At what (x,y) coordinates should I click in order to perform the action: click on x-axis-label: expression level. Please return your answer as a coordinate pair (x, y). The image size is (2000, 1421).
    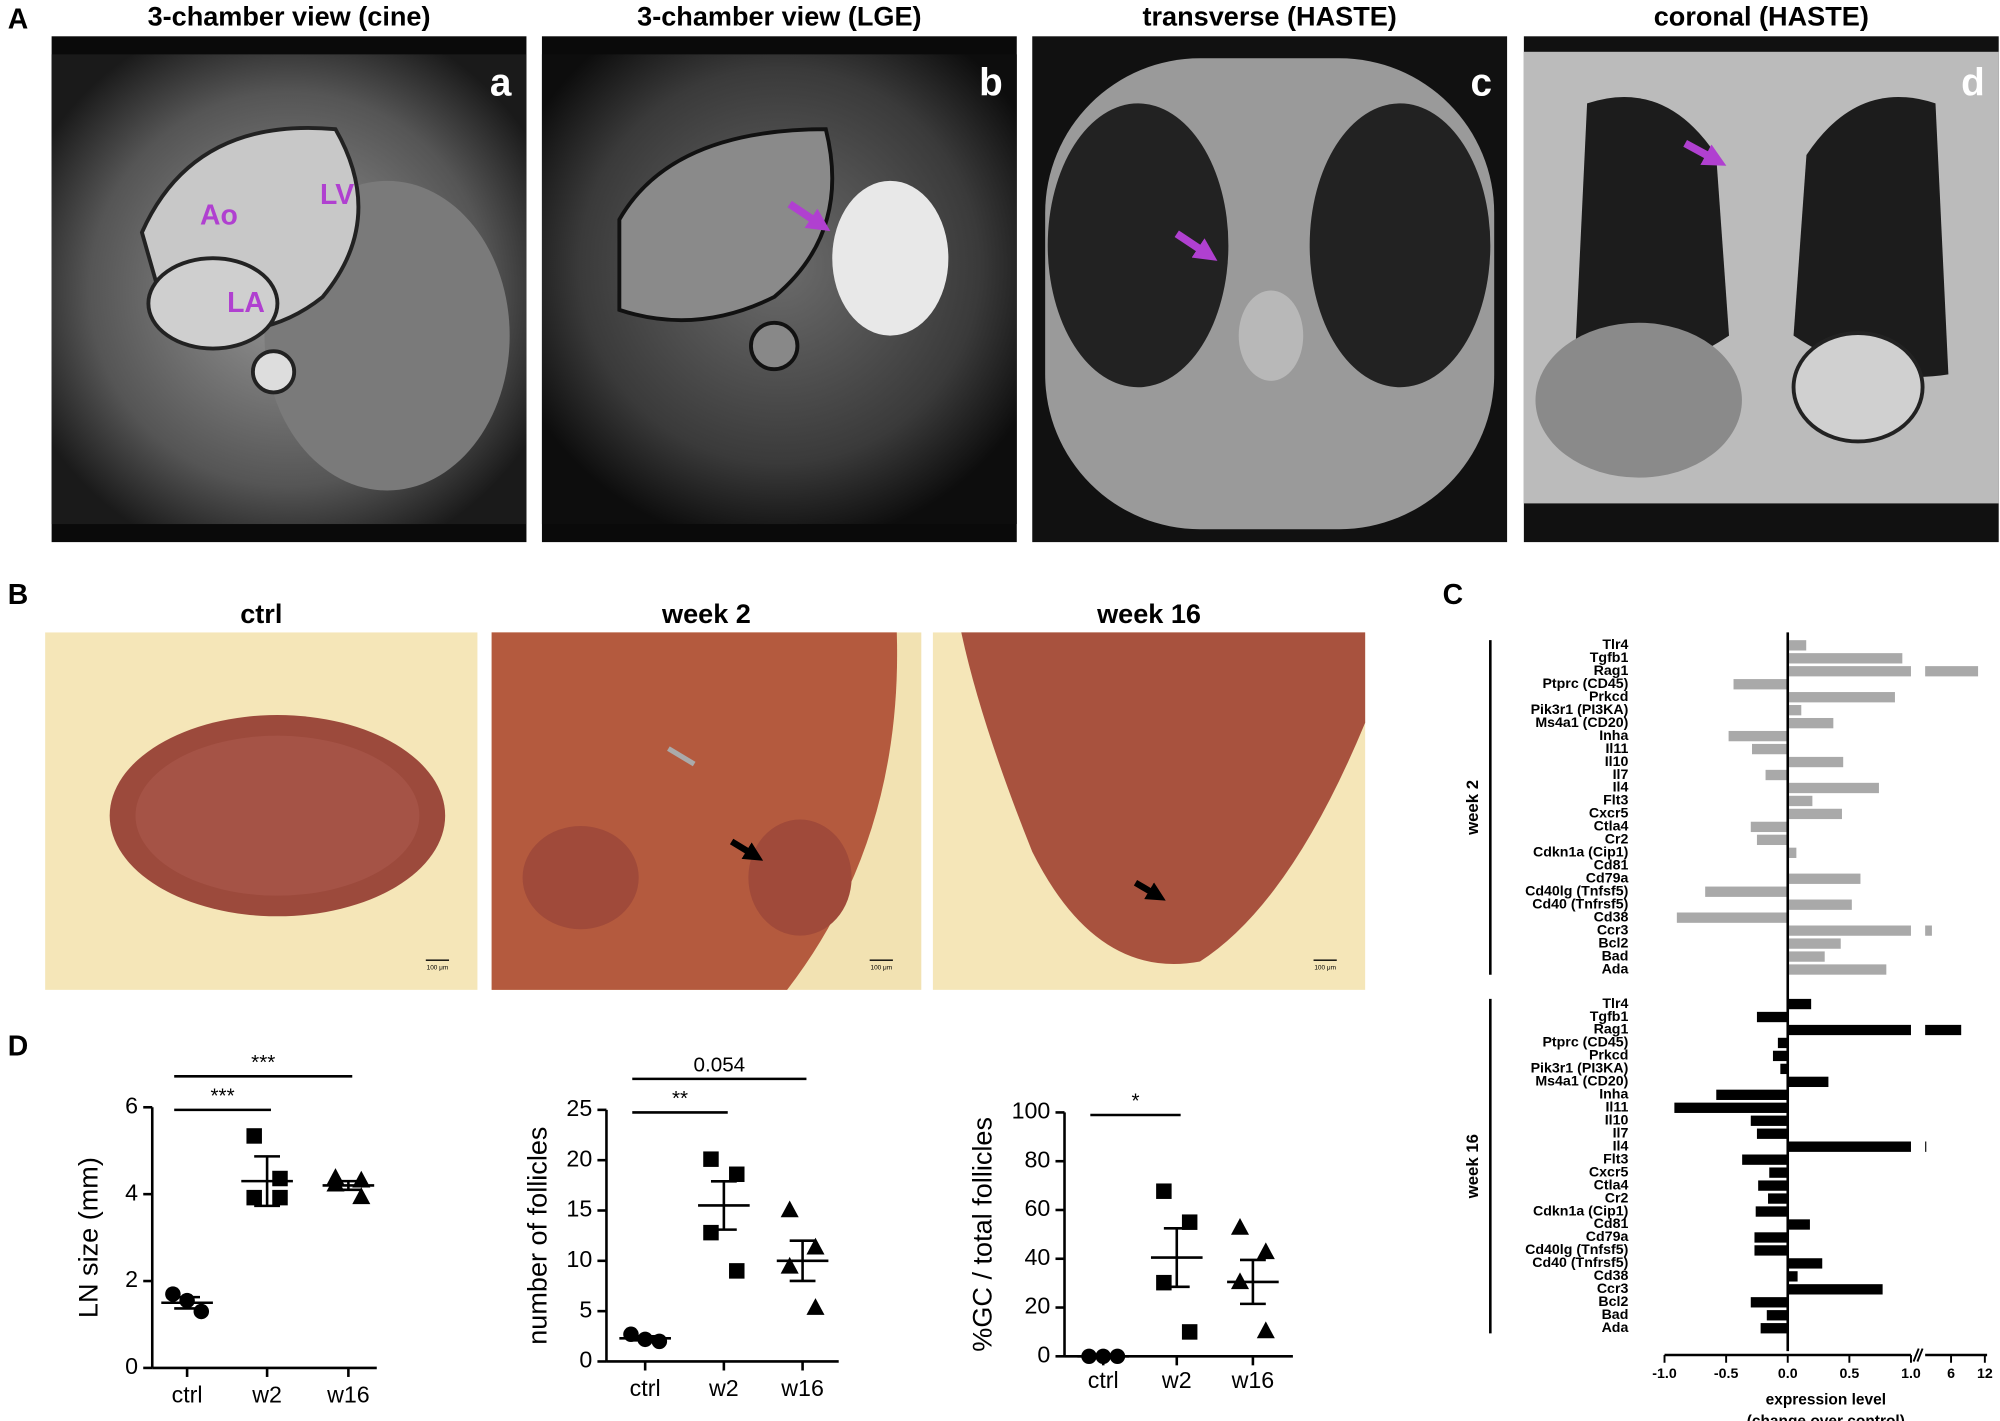
    Looking at the image, I should click on (1826, 1399).